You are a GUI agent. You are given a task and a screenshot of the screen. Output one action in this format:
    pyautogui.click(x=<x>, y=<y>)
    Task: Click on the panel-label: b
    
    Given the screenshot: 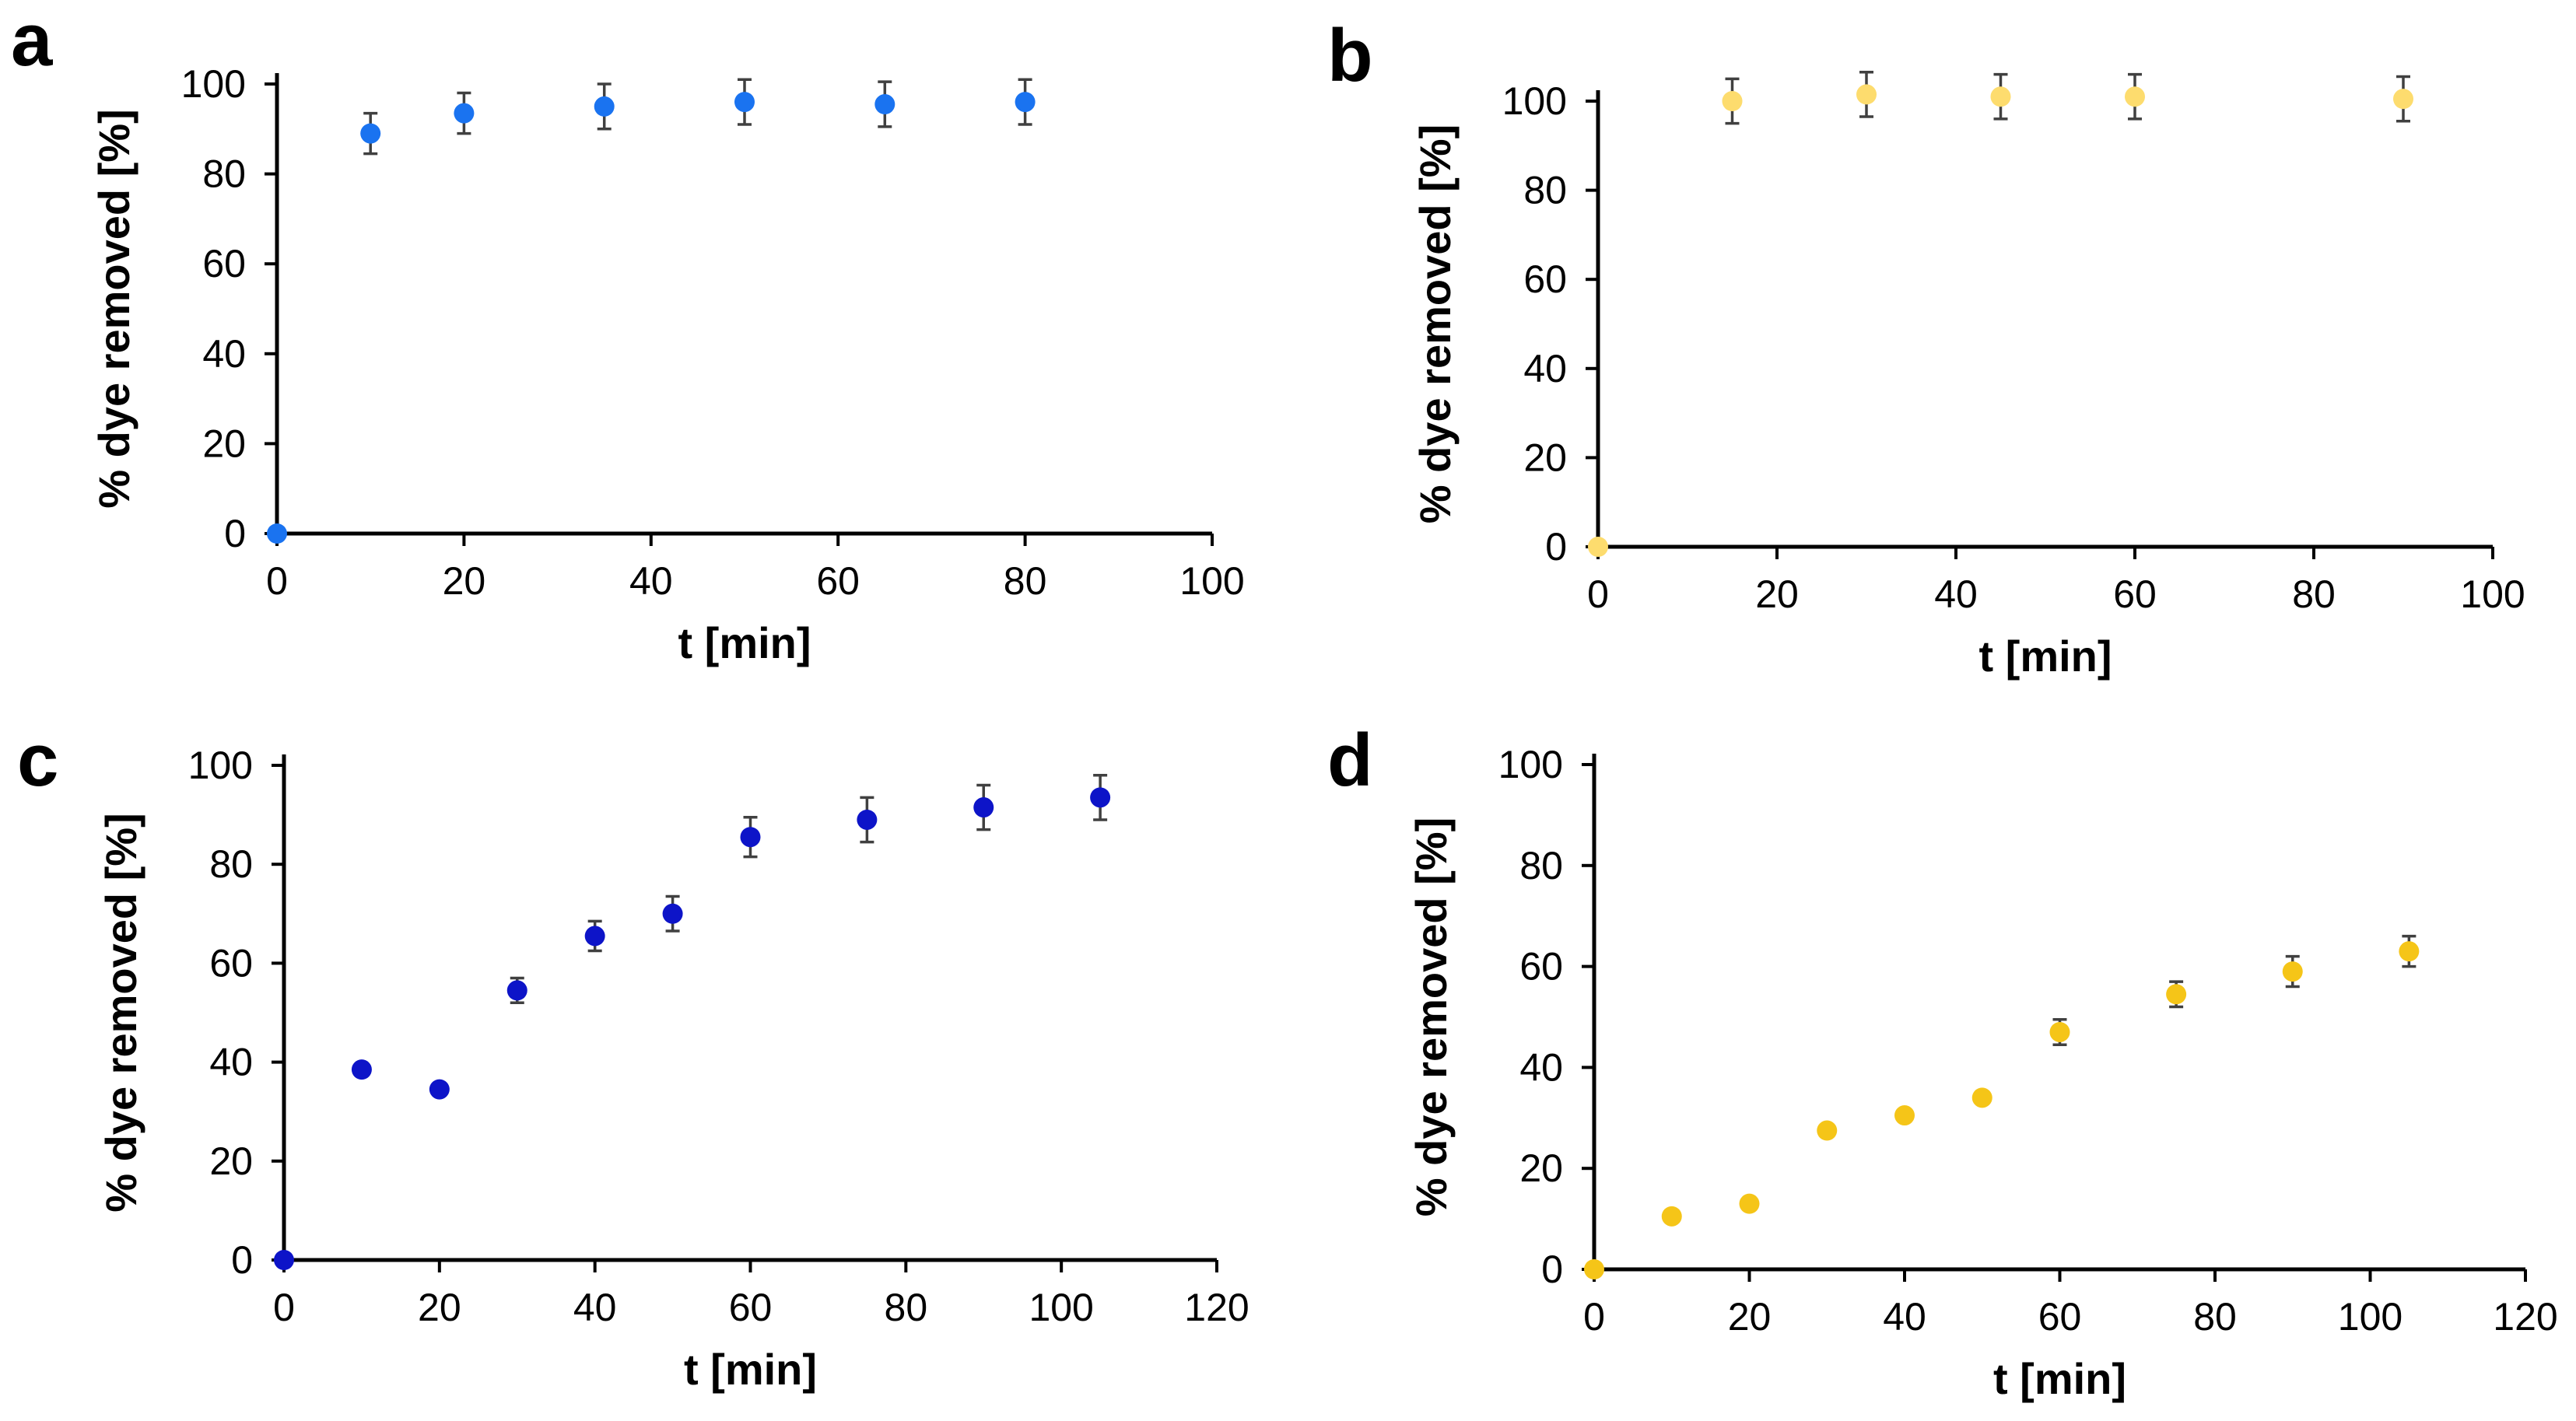 What is the action you would take?
    pyautogui.click(x=1350, y=56)
    